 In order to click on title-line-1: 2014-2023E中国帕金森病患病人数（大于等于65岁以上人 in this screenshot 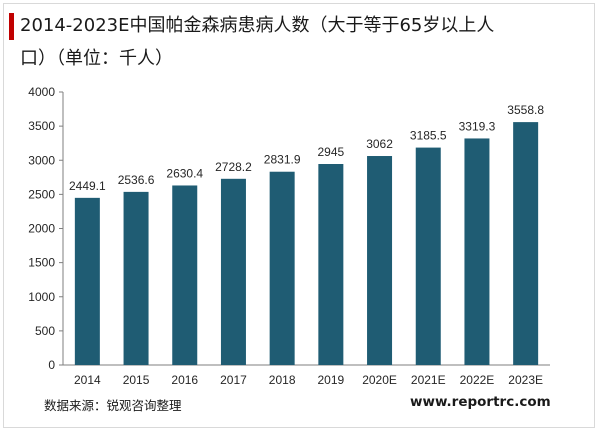, I will do `click(257, 25)`.